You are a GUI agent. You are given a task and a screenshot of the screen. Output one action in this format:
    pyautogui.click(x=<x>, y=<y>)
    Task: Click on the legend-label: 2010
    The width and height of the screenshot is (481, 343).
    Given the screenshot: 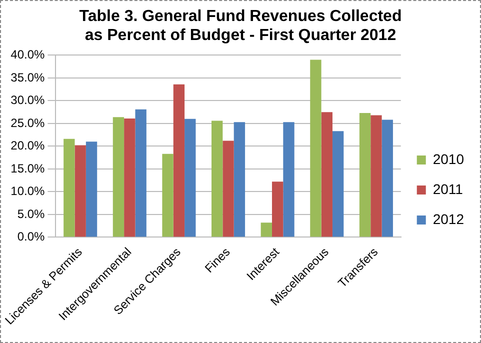 What is the action you would take?
    pyautogui.click(x=448, y=158)
    